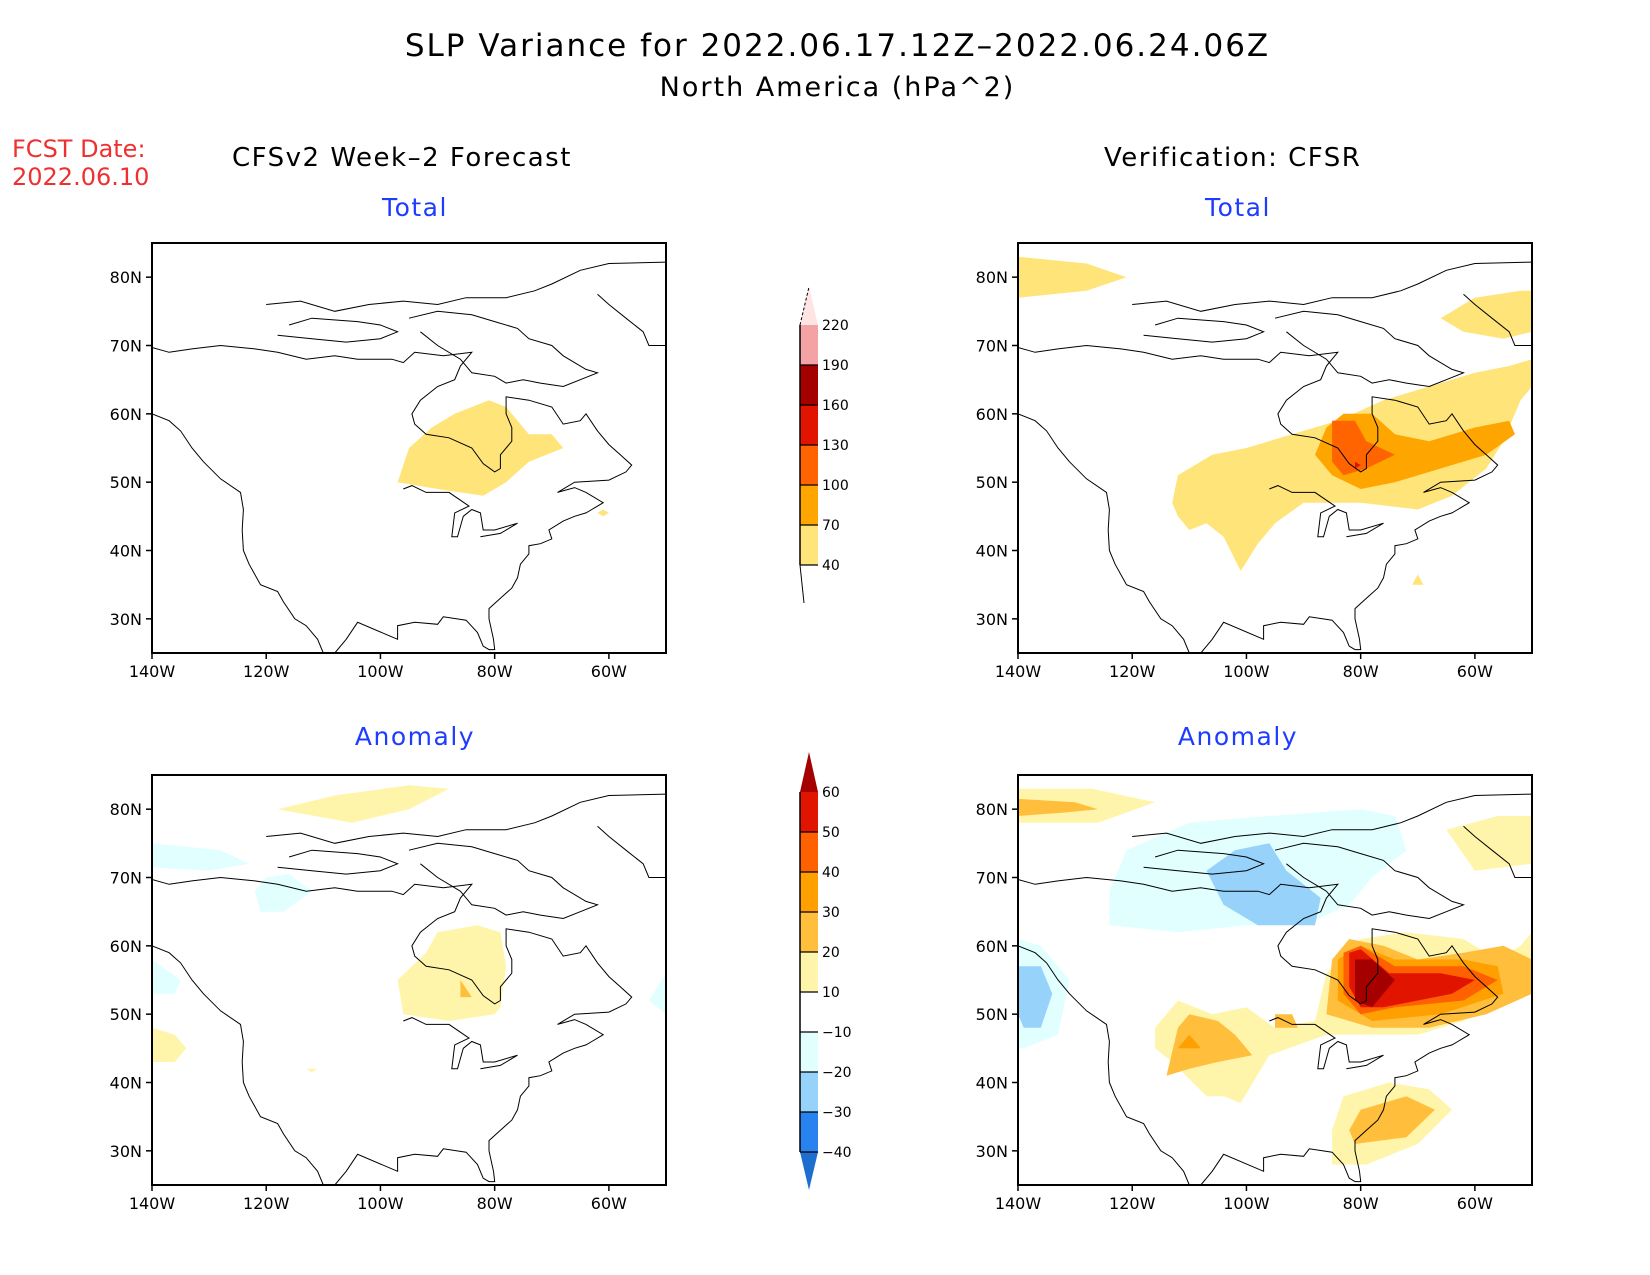 This screenshot has width=1650, height=1275. Describe the element at coordinates (835, 486) in the screenshot. I see `colorbar-label: 100` at that location.